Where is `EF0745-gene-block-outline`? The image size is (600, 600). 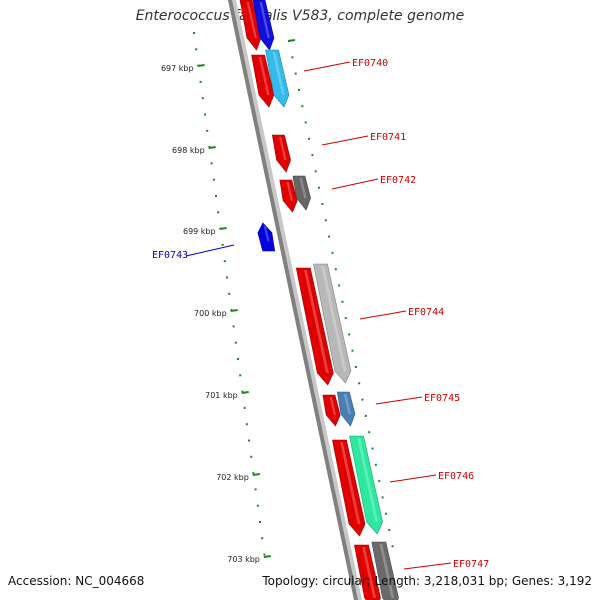 EF0745-gene-block-outline is located at coordinates (331, 410).